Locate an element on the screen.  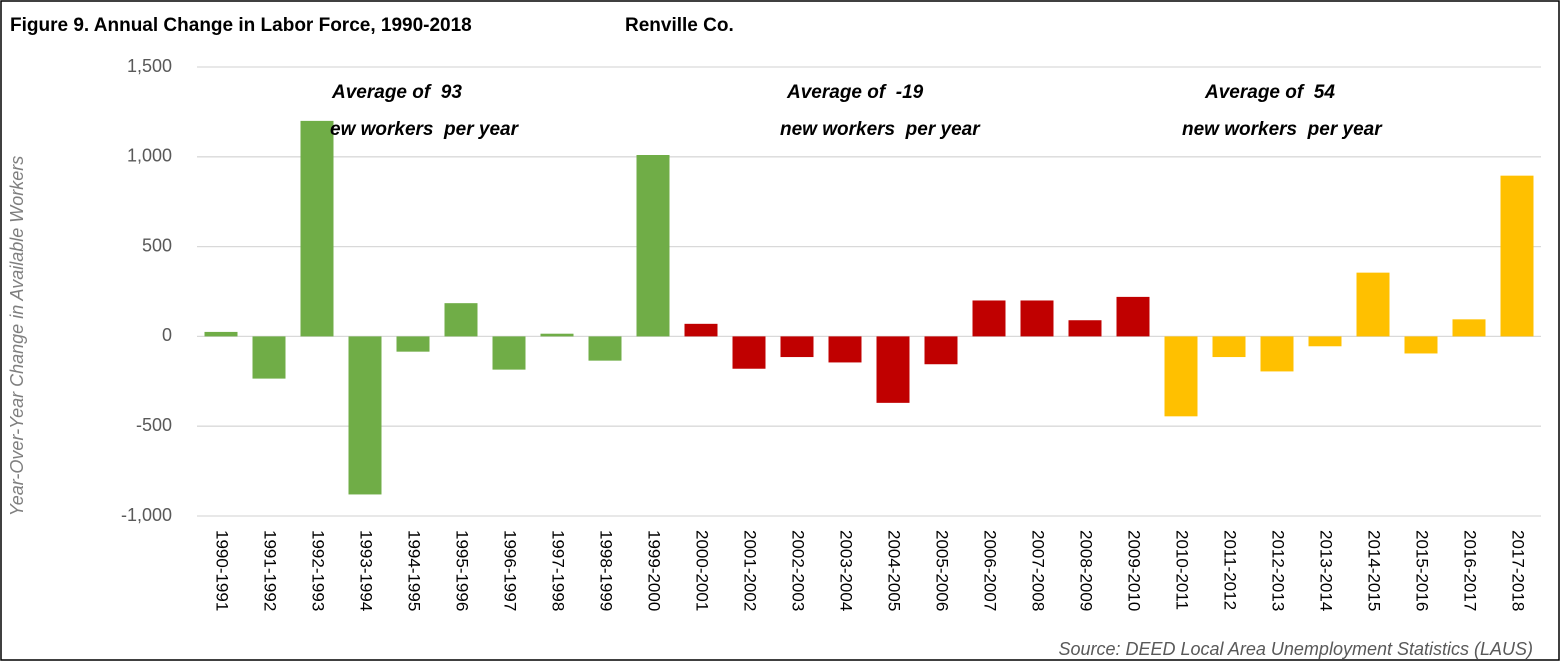
annotation: ew workers per year is located at coordinates (425, 129).